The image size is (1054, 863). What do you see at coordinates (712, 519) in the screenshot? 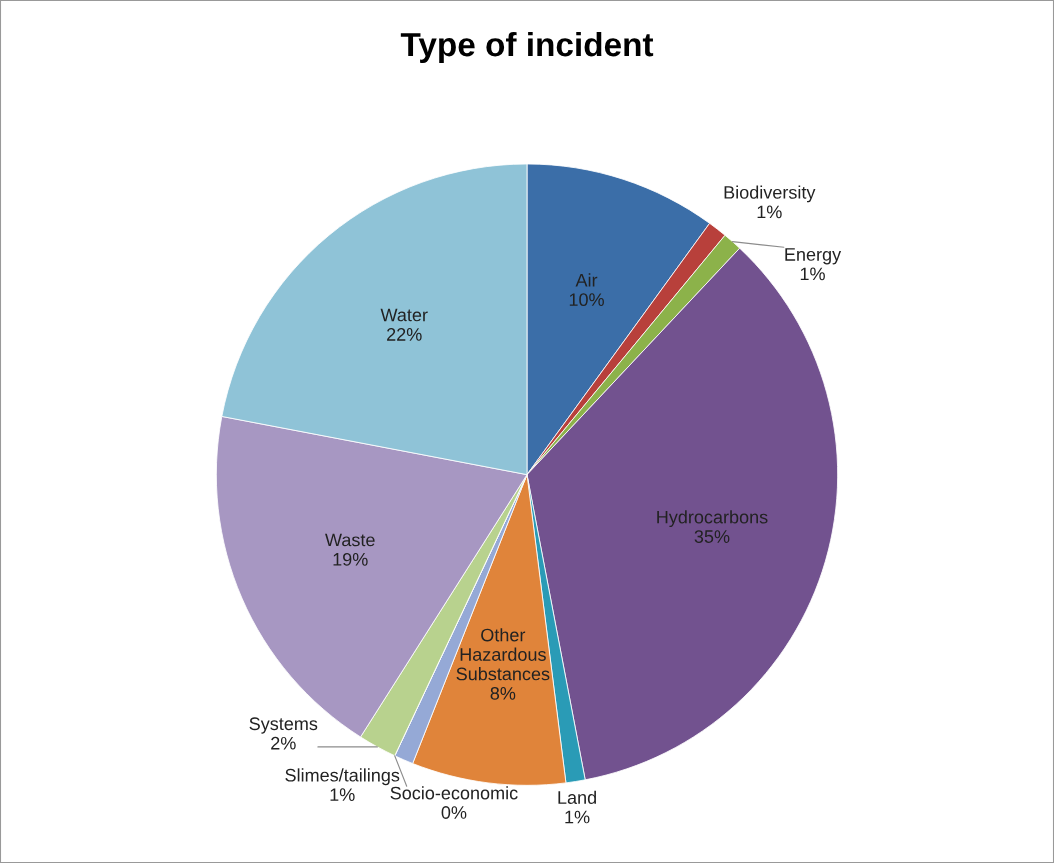
I see `slice-label: Hydrocarbons` at bounding box center [712, 519].